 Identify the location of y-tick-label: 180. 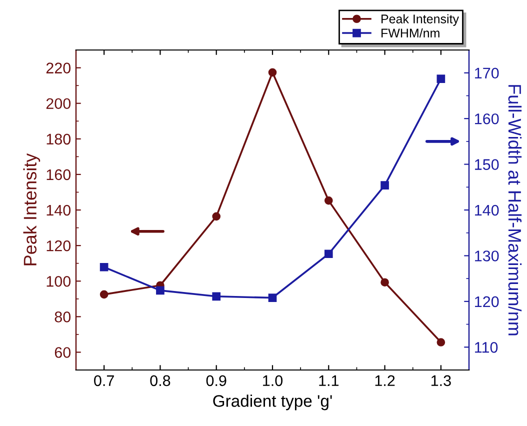
(58, 139).